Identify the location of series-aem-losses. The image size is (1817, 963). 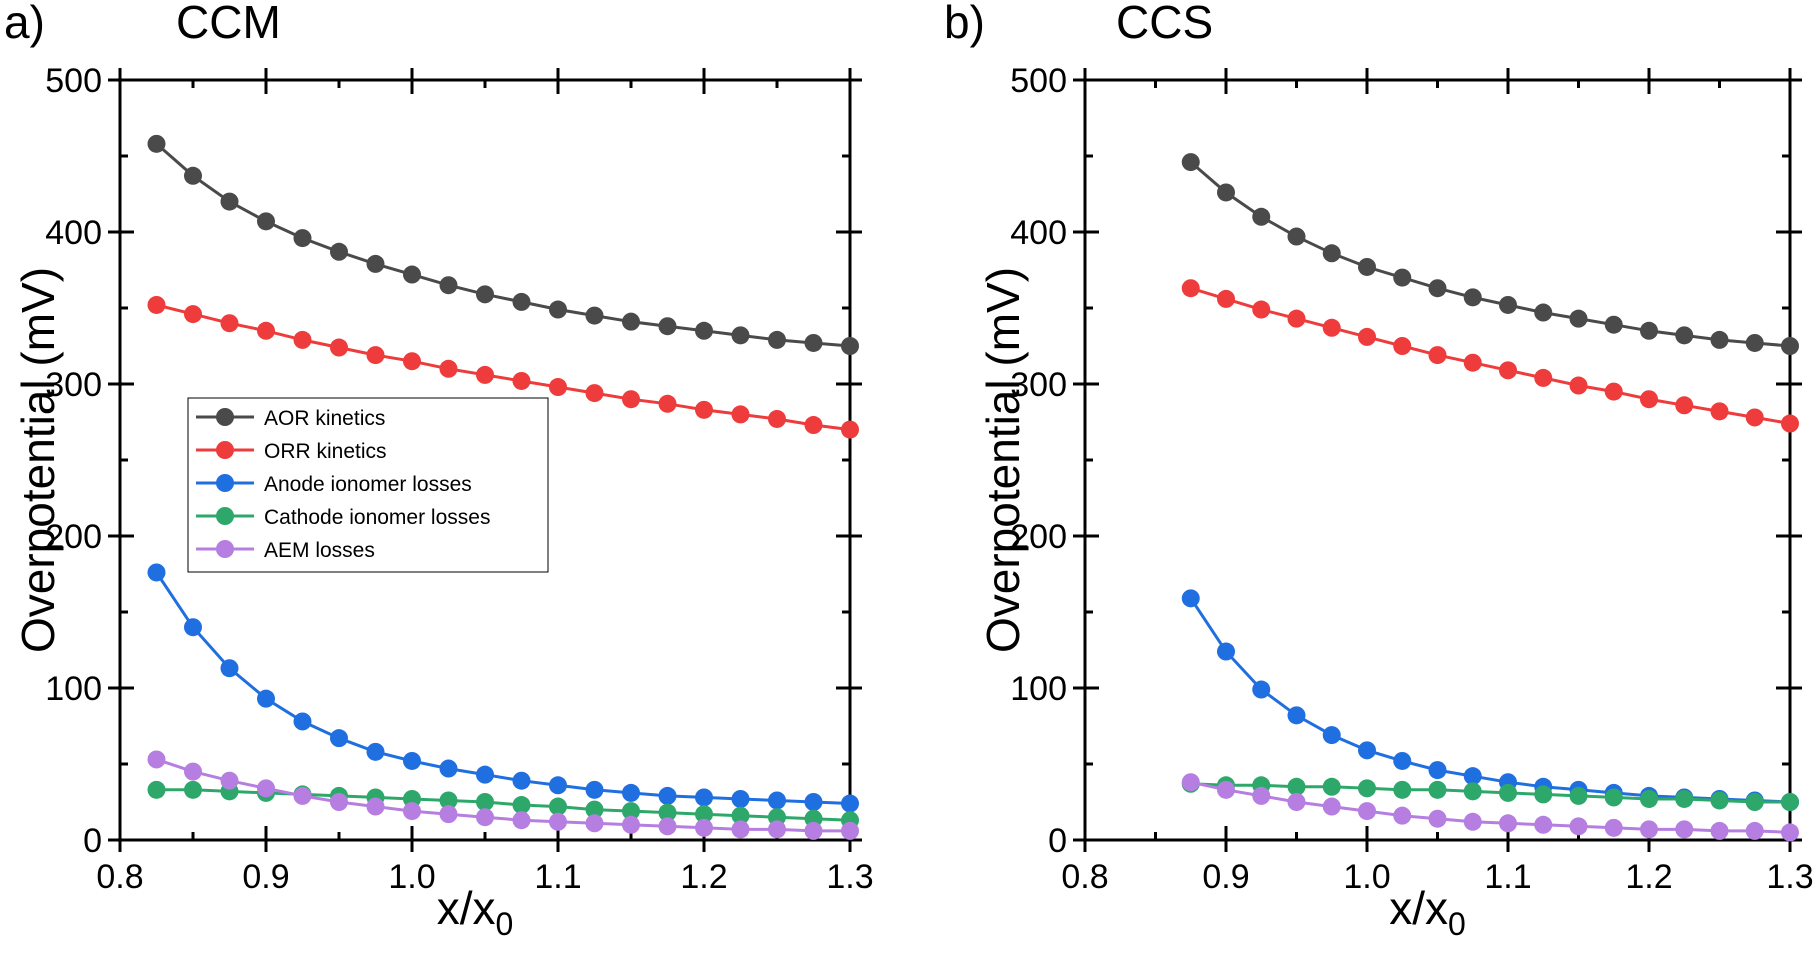
(1490, 807).